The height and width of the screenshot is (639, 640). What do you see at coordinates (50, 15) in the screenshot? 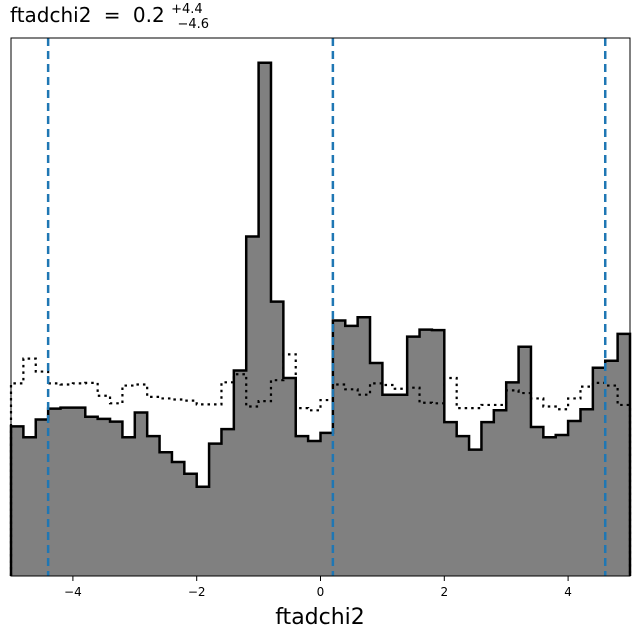
I see `title-lhs: ftadchi2` at bounding box center [50, 15].